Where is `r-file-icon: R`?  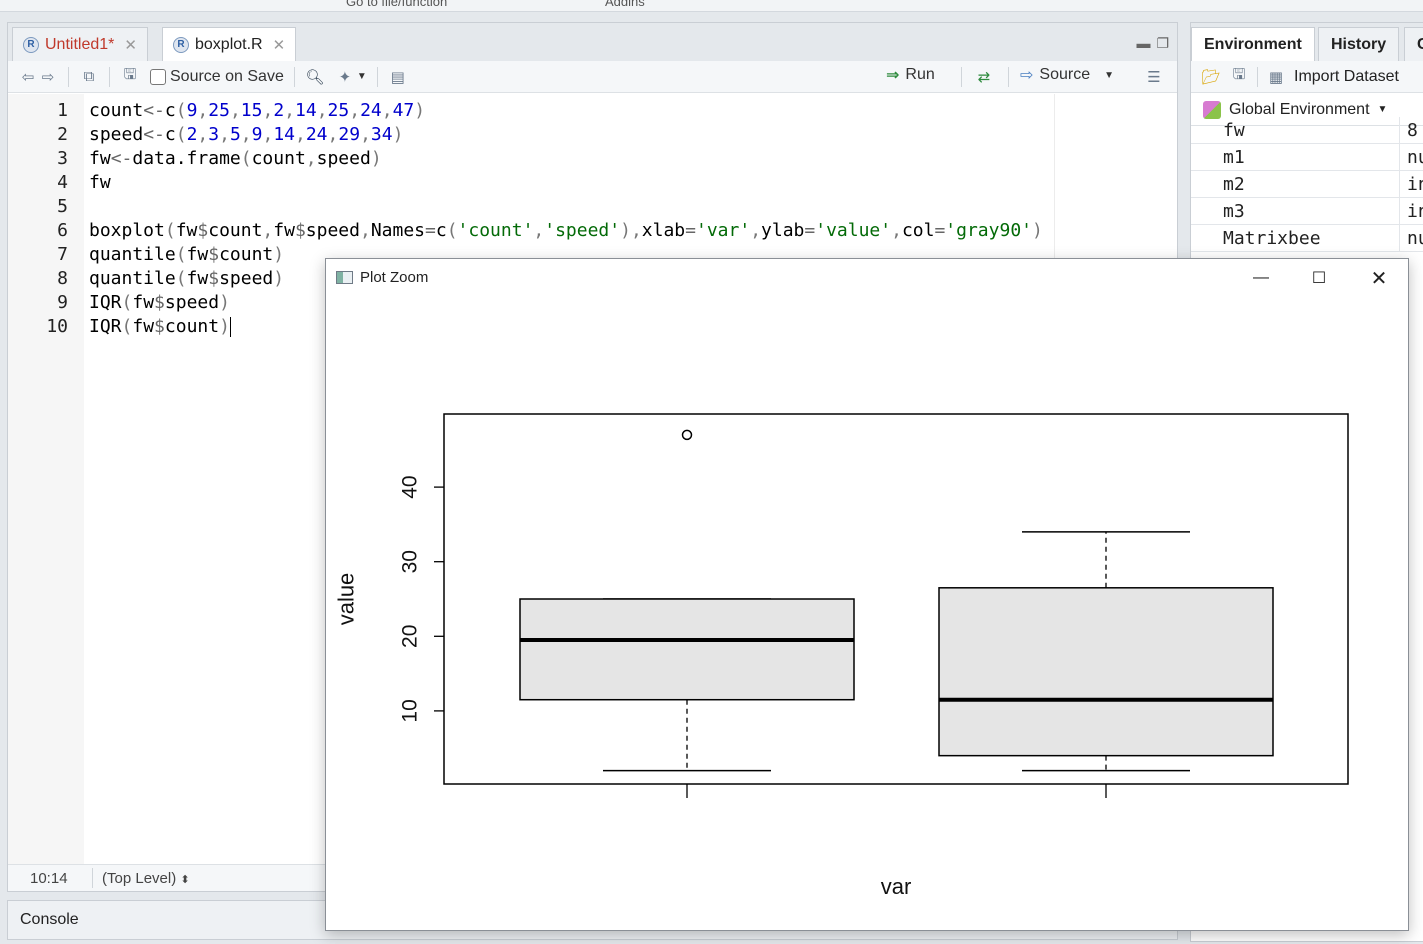 r-file-icon: R is located at coordinates (181, 44).